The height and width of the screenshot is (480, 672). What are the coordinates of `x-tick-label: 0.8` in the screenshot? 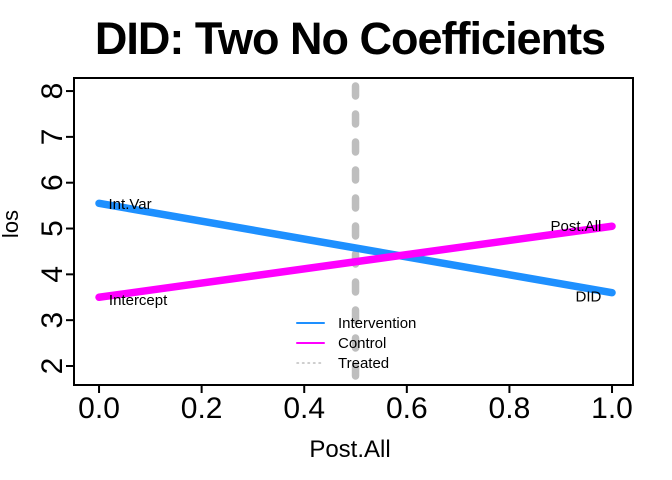 It's located at (510, 408).